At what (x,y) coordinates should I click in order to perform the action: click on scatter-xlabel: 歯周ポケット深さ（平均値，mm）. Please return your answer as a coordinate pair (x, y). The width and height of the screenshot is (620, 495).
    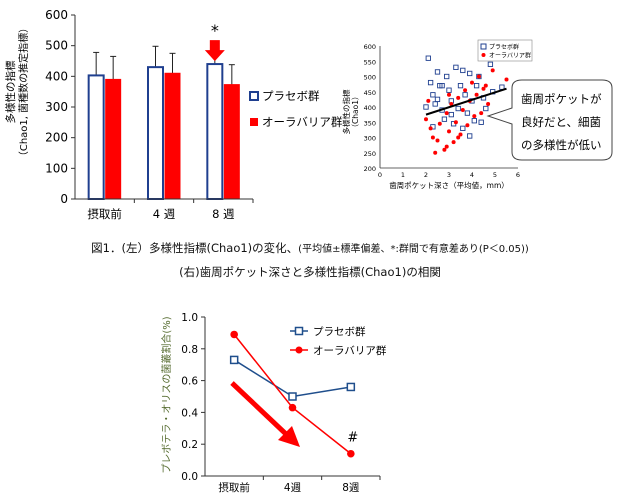
    Looking at the image, I should click on (449, 185).